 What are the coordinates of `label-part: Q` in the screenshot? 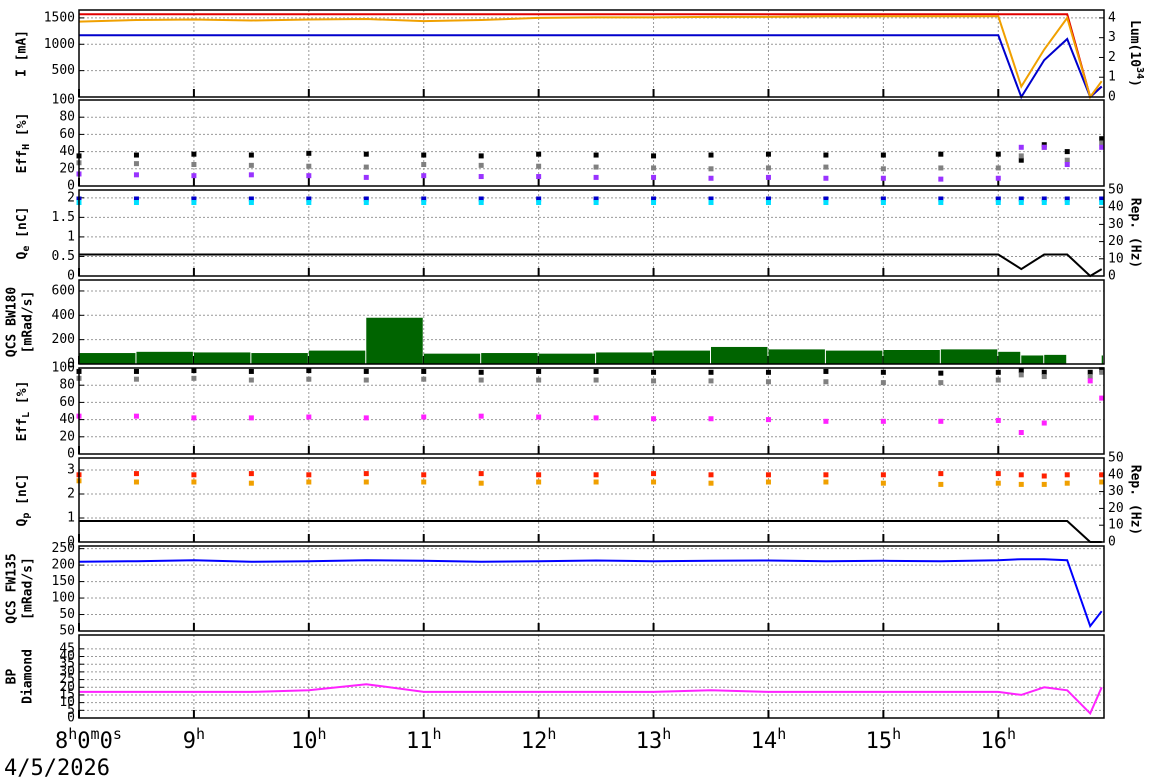 It's located at (22, 256).